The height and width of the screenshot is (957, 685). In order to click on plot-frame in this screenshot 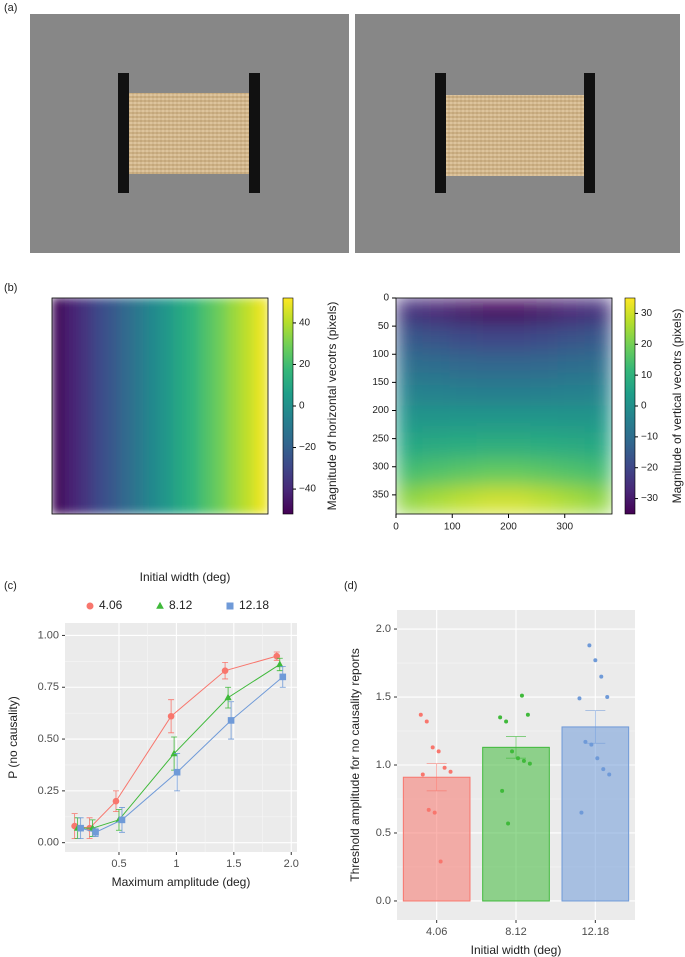, I will do `click(160, 406)`.